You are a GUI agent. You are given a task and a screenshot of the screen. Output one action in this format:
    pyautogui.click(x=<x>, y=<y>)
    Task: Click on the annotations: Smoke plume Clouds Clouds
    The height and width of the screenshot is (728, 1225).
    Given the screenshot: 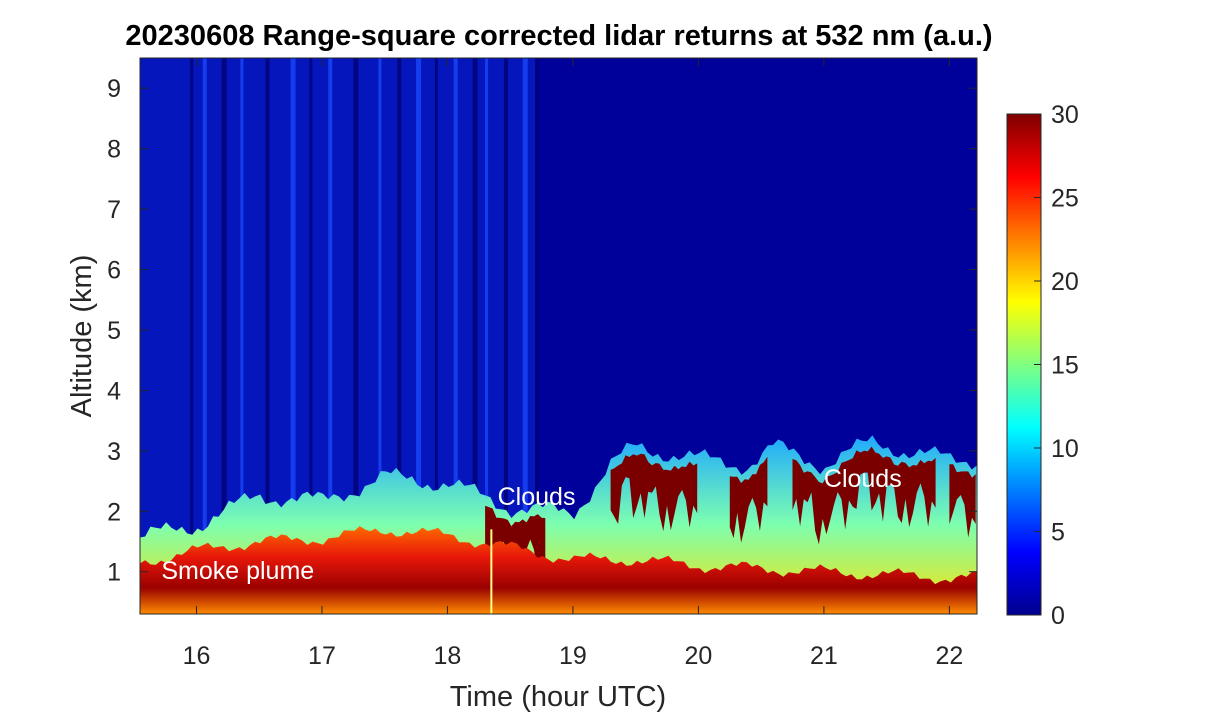 What is the action you would take?
    pyautogui.click(x=531, y=525)
    